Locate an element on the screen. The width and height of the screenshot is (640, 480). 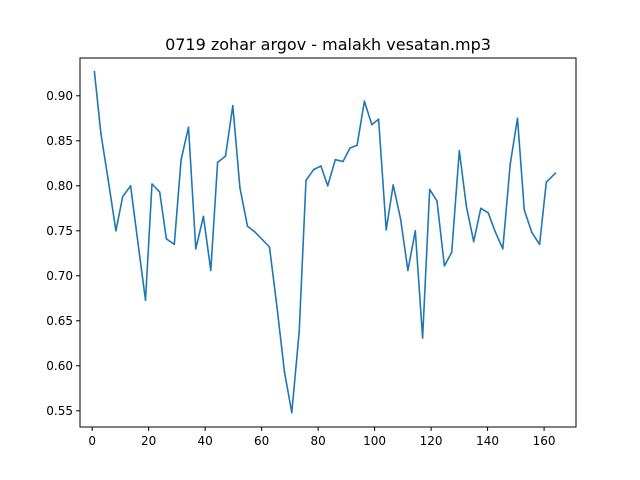
chart-title: 0719 zohar argov - malakh vesatan.mp3 is located at coordinates (328, 44).